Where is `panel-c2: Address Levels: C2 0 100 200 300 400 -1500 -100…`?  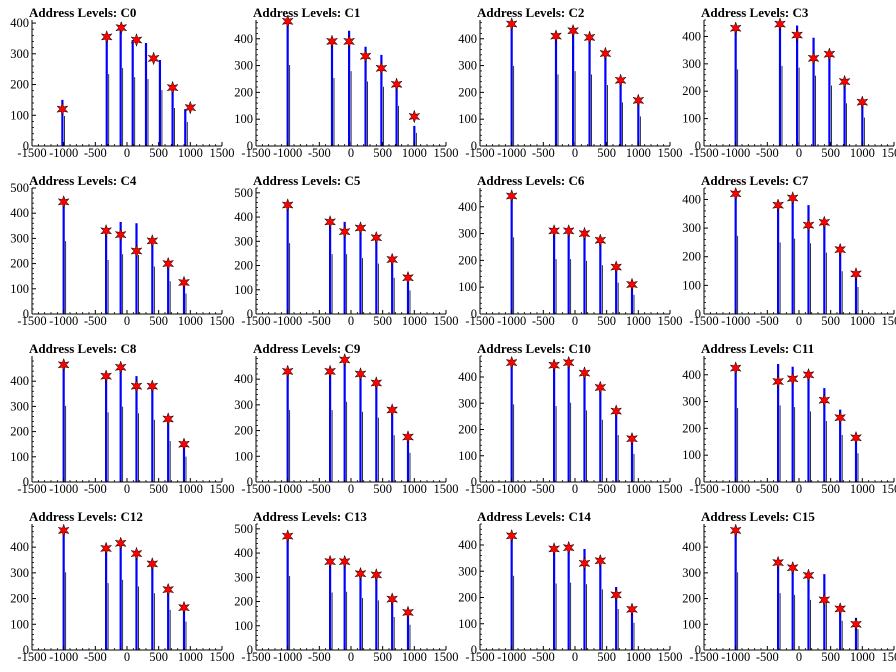
panel-c2: Address Levels: C2 0 100 200 300 400 -1500 -100… is located at coordinates (570, 82).